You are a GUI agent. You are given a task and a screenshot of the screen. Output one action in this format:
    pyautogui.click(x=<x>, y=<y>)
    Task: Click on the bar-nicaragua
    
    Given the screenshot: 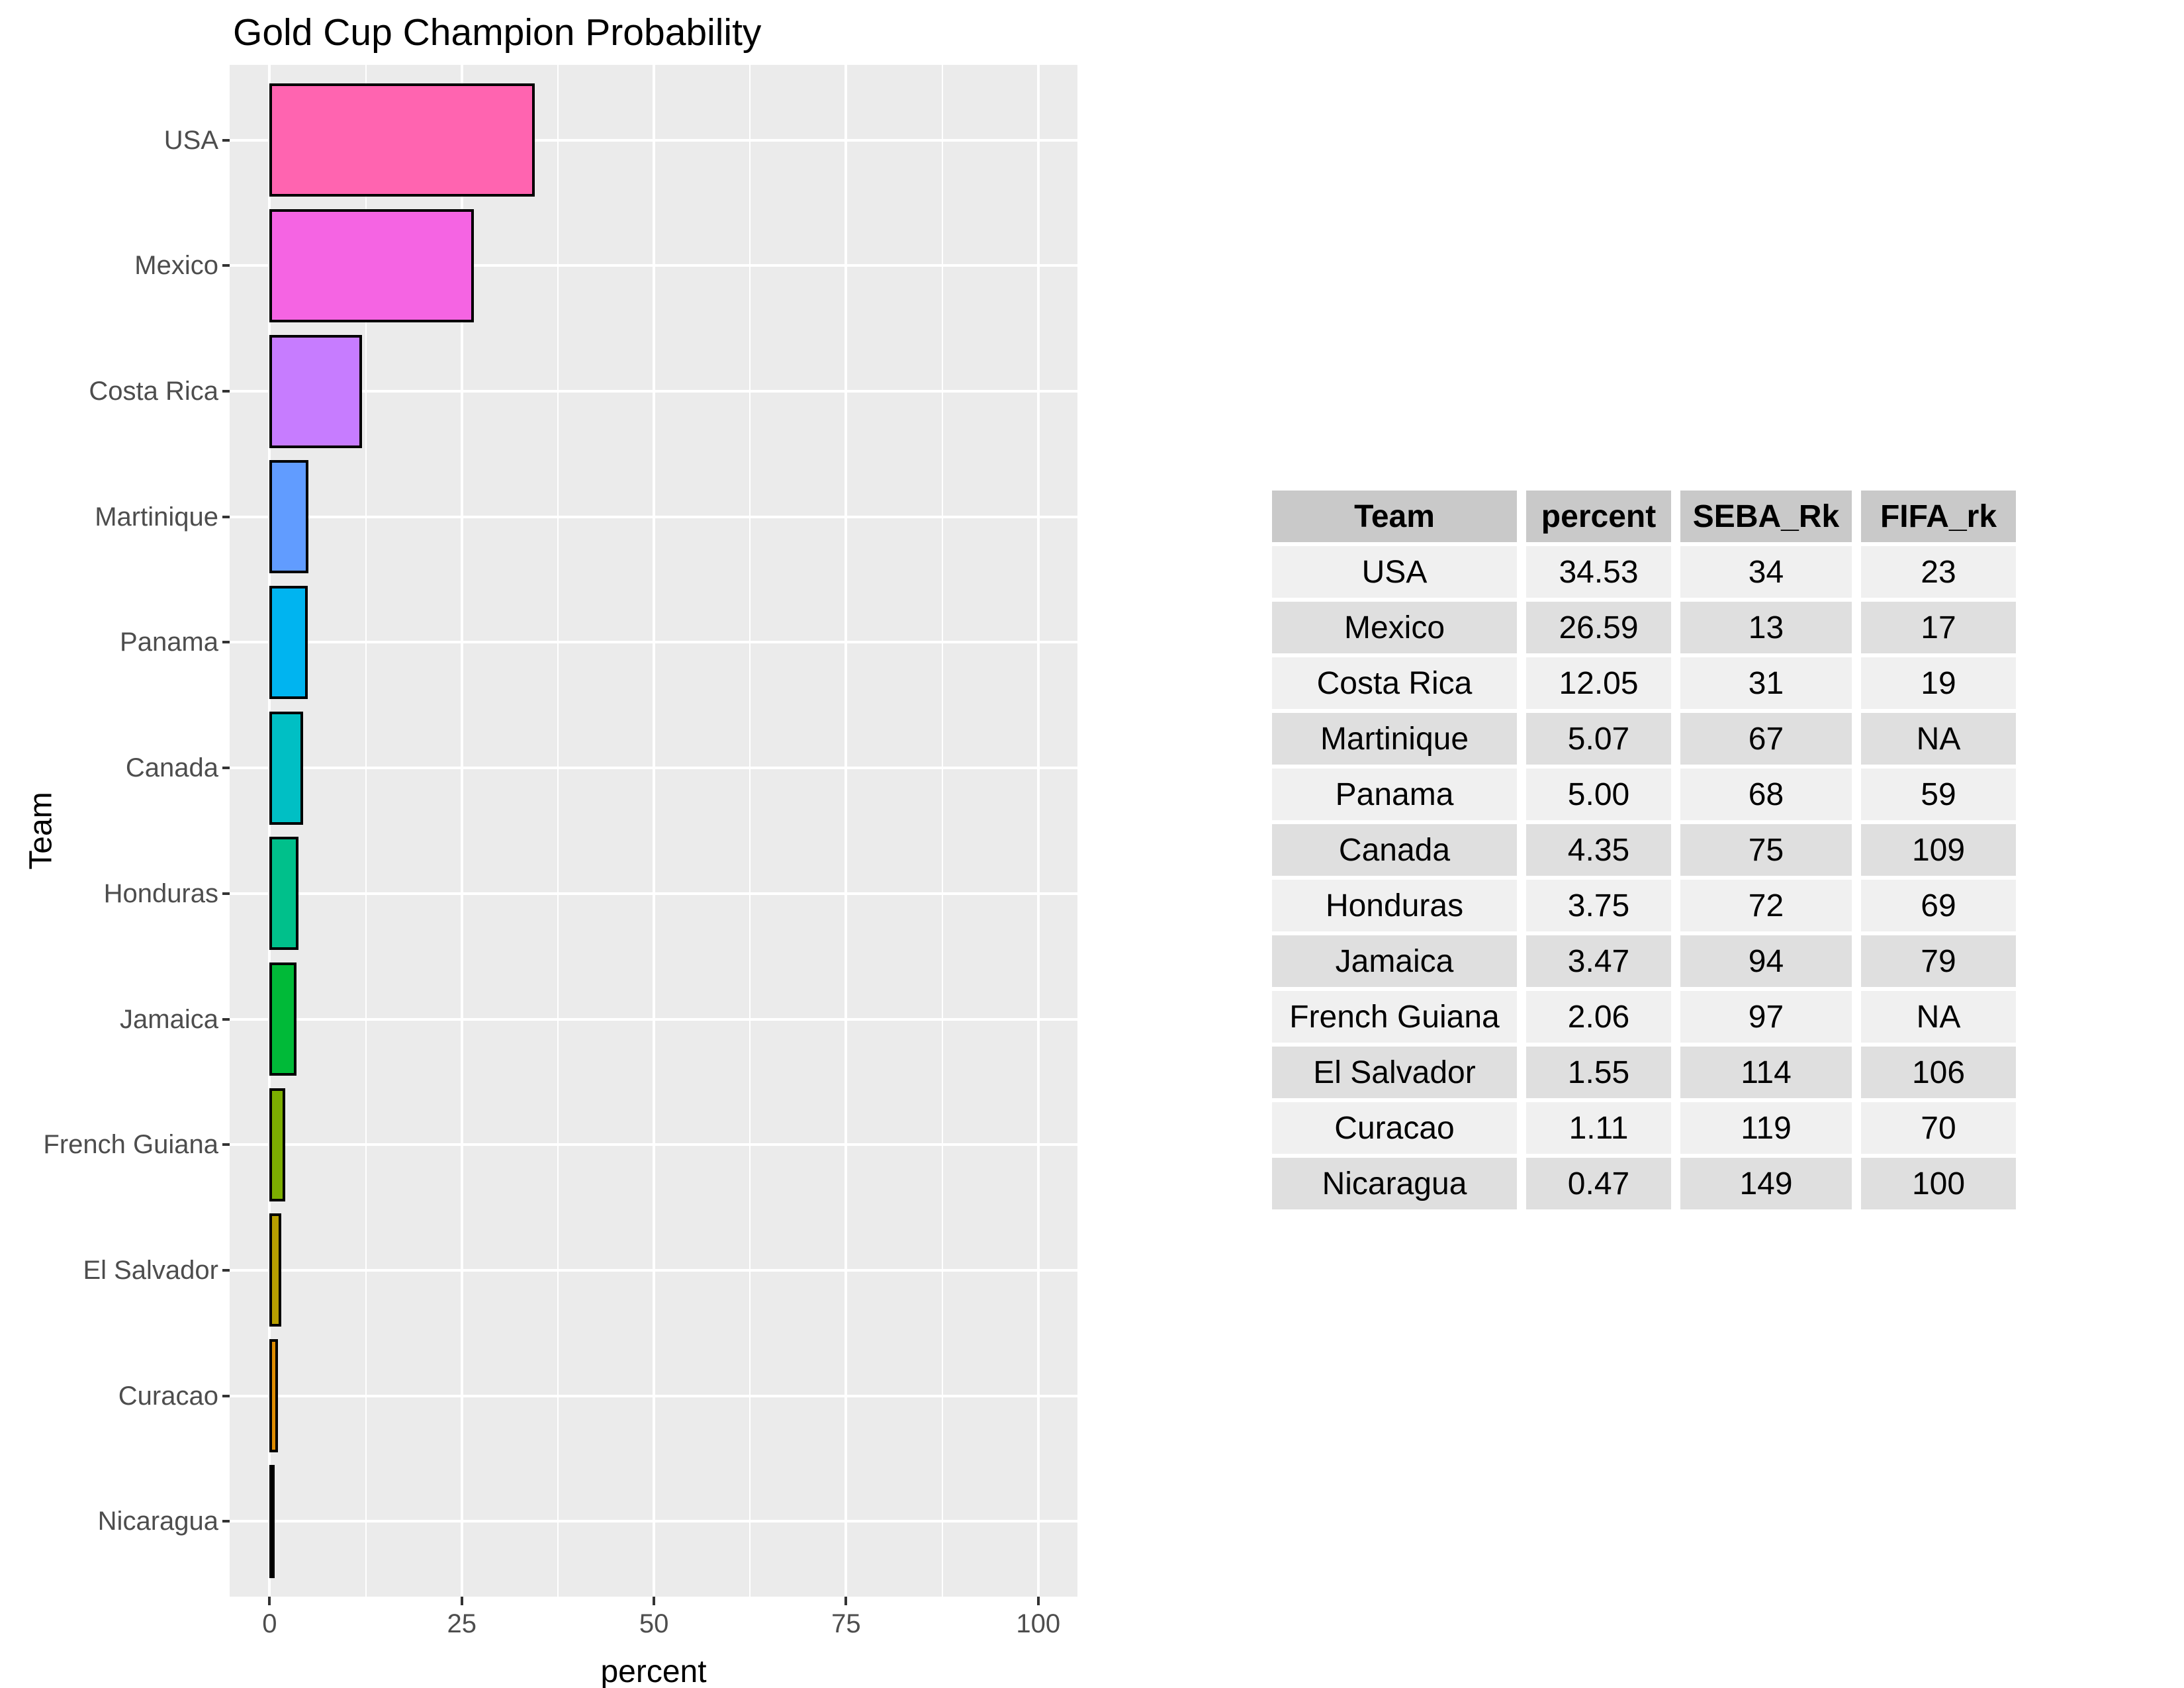 What is the action you would take?
    pyautogui.click(x=272, y=1521)
    